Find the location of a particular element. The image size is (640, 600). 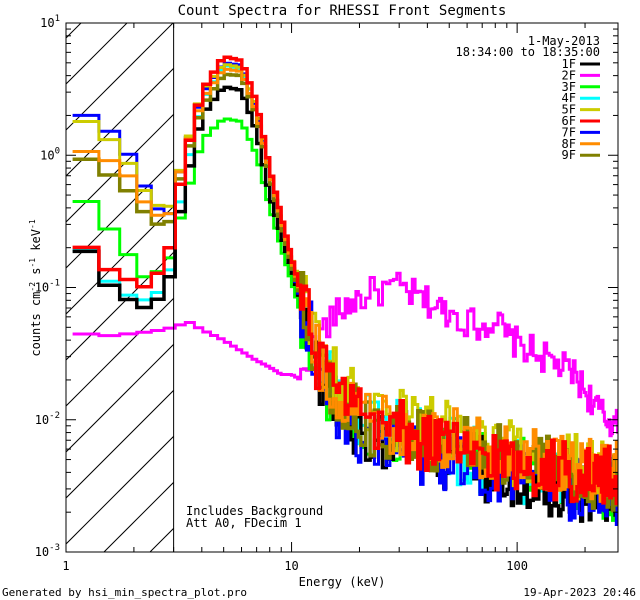

date-label: 1-May-2013 is located at coordinates (564, 41).